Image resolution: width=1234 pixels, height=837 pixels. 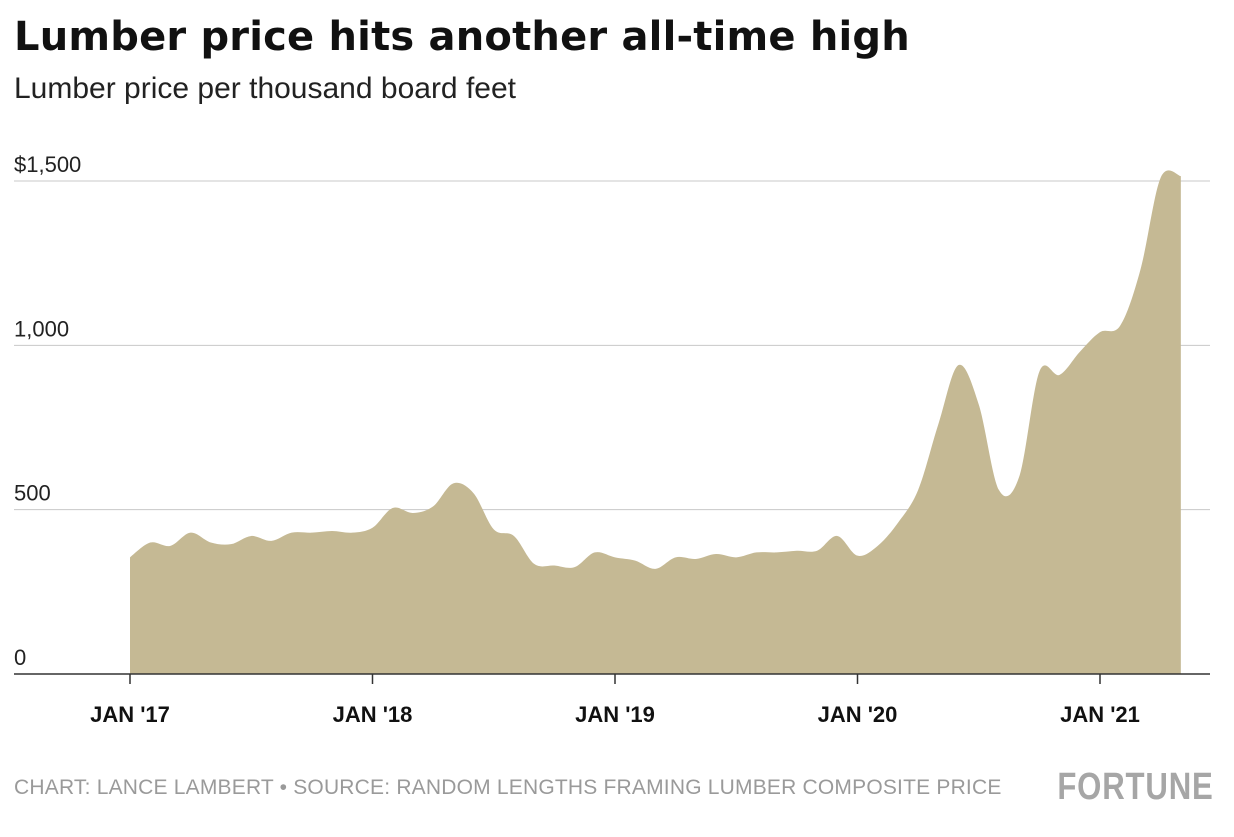 What do you see at coordinates (41, 328) in the screenshot?
I see `y-tick-label: 1,000` at bounding box center [41, 328].